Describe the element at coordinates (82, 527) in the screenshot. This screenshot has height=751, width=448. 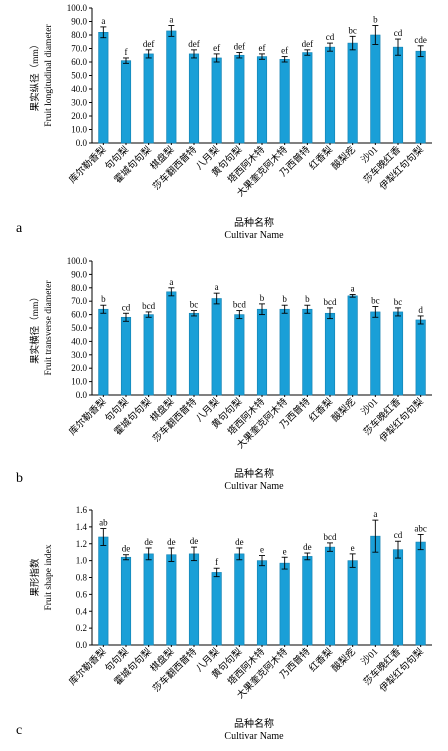
I see `y-tick-label: 1.4` at that location.